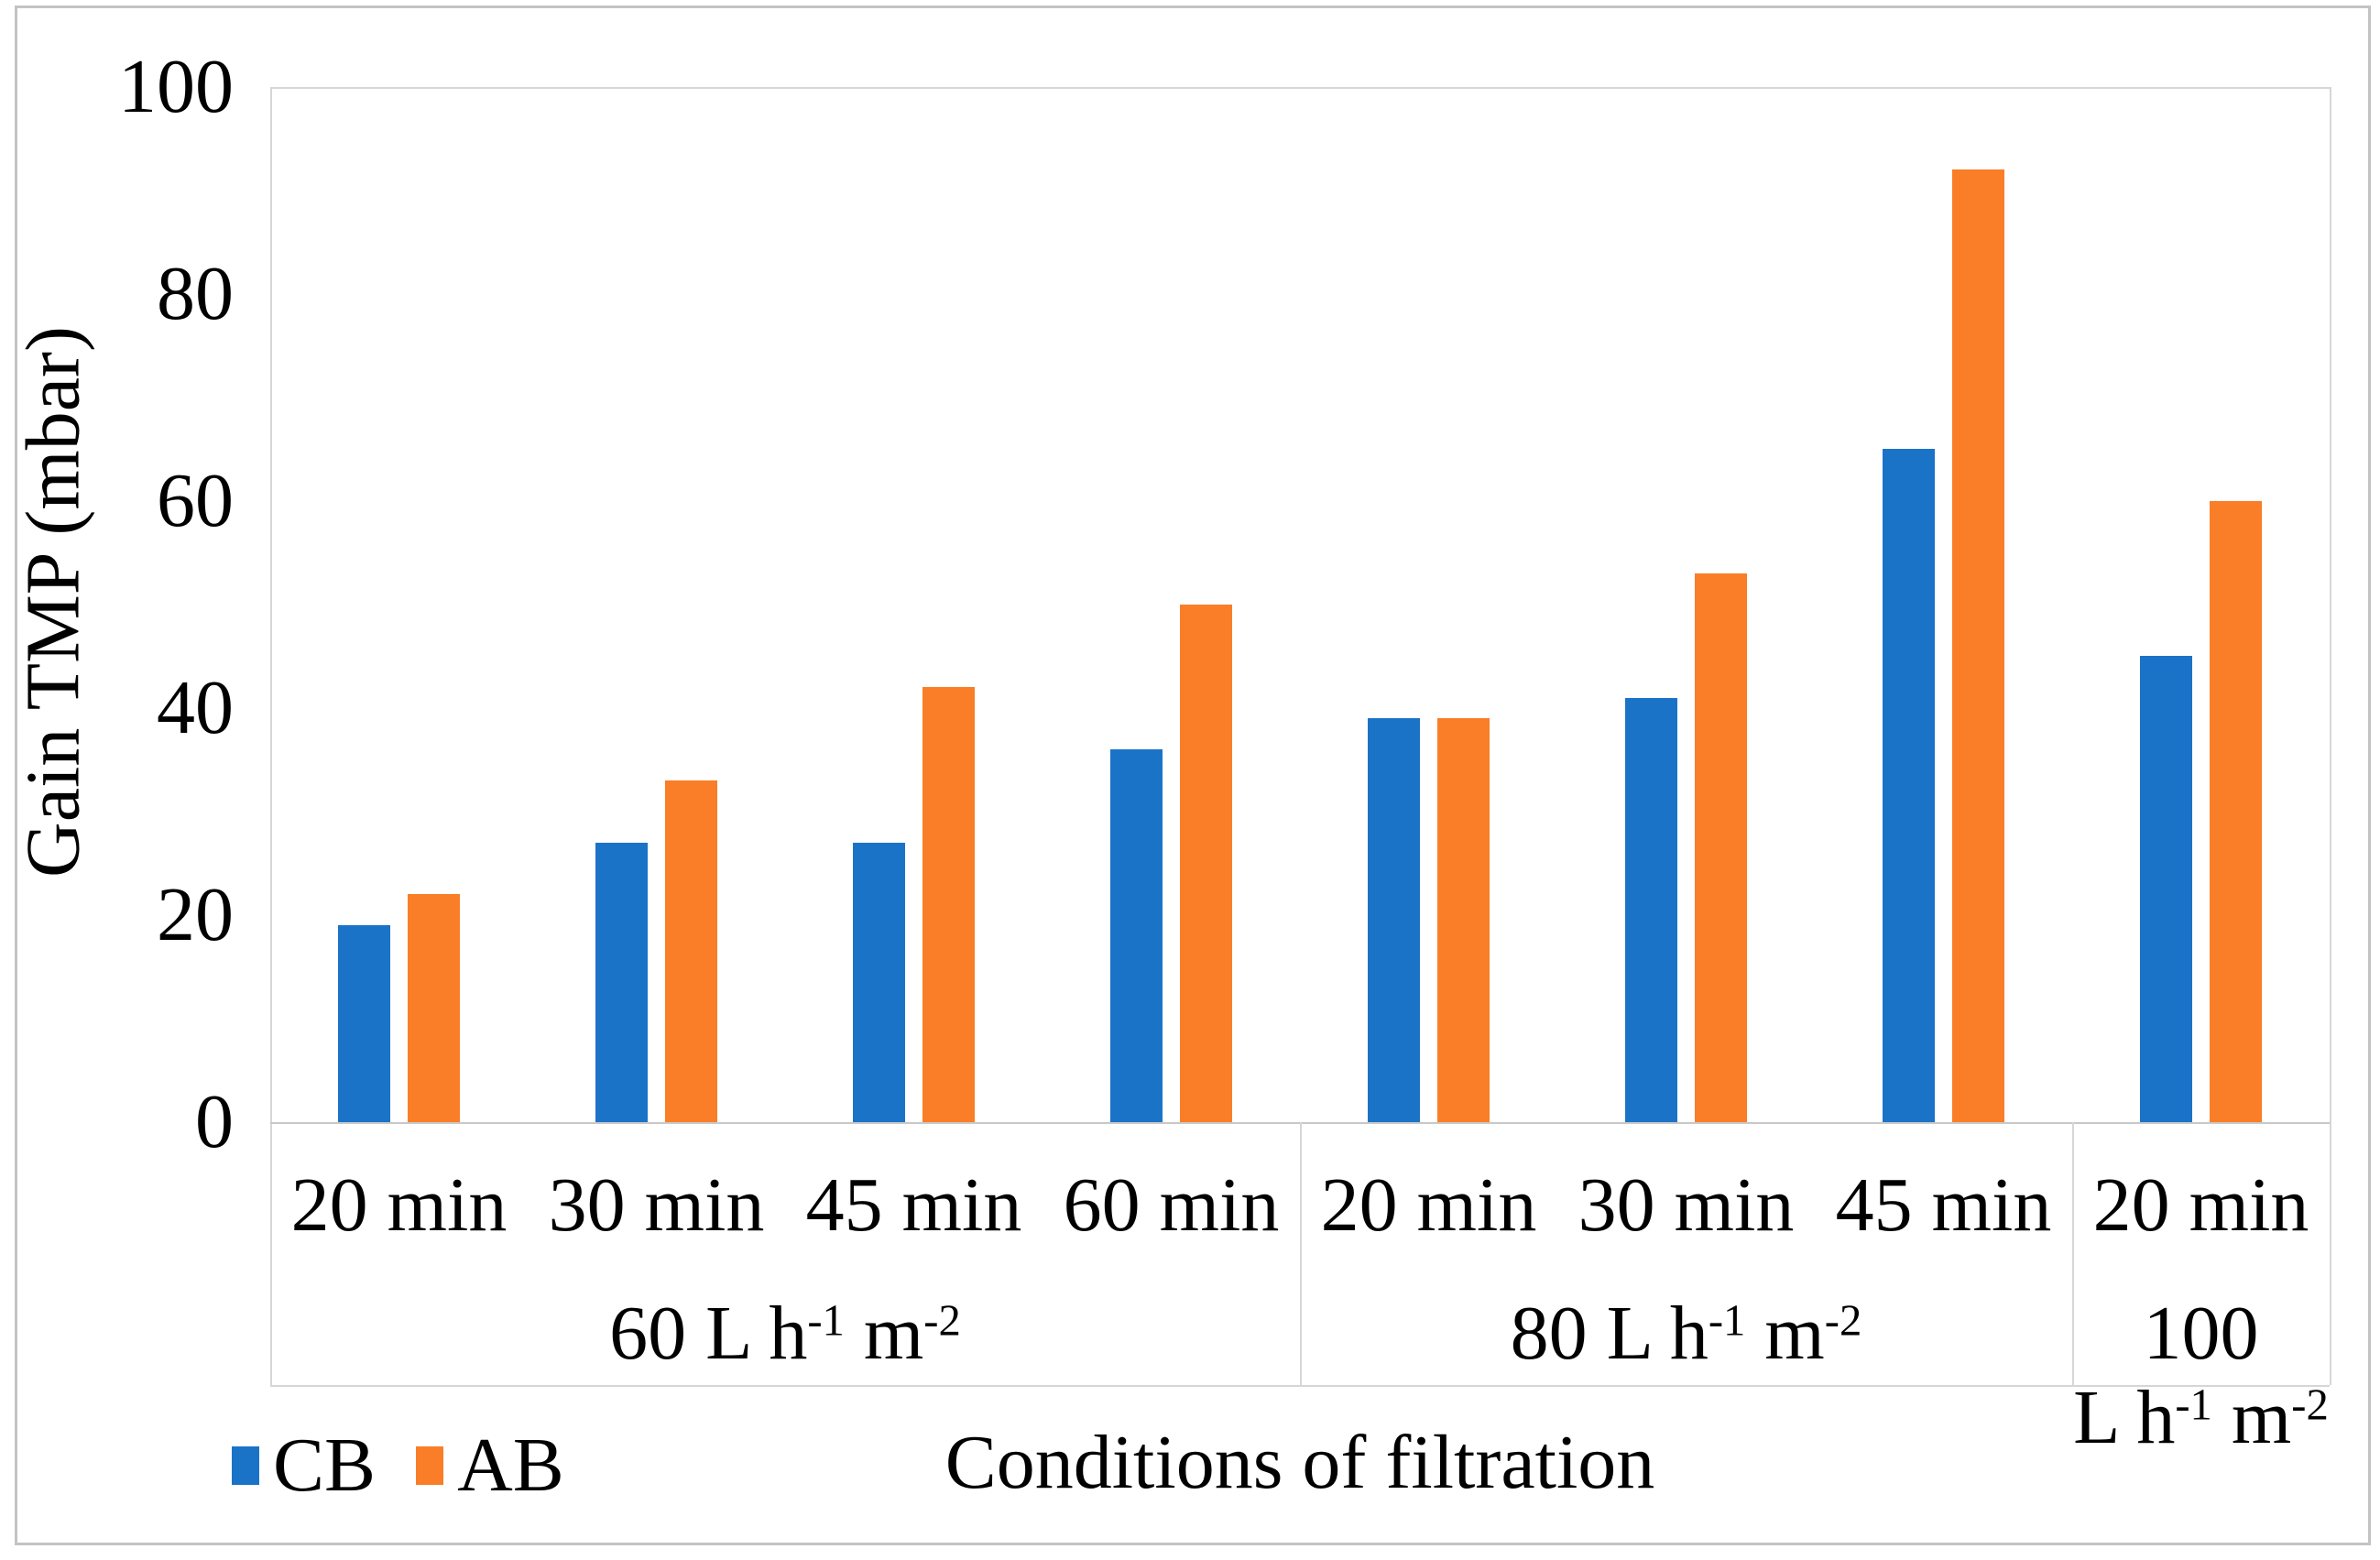 The image size is (2380, 1560). Describe the element at coordinates (399, 1205) in the screenshot. I see `category-label-1: 20 min` at that location.